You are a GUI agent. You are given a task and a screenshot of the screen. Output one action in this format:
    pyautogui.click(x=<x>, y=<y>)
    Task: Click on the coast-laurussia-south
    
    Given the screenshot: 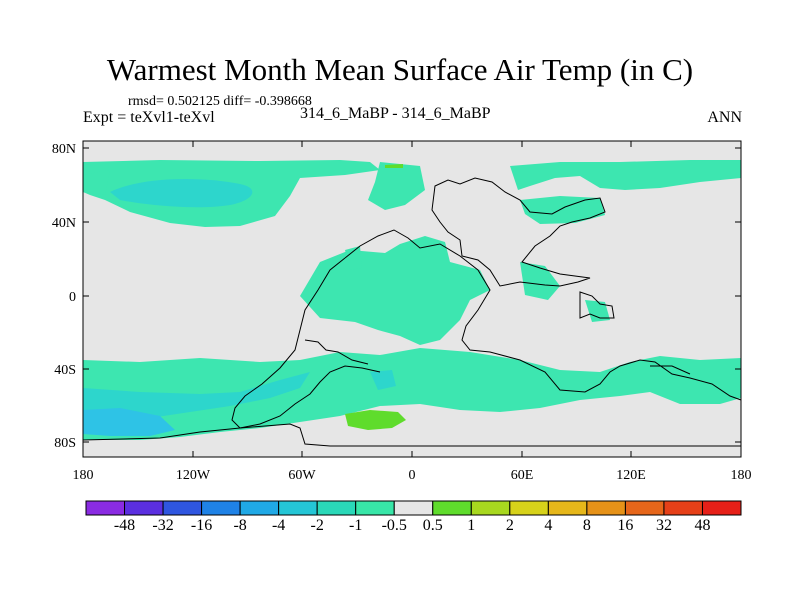 What is the action you would take?
    pyautogui.click(x=306, y=343)
    